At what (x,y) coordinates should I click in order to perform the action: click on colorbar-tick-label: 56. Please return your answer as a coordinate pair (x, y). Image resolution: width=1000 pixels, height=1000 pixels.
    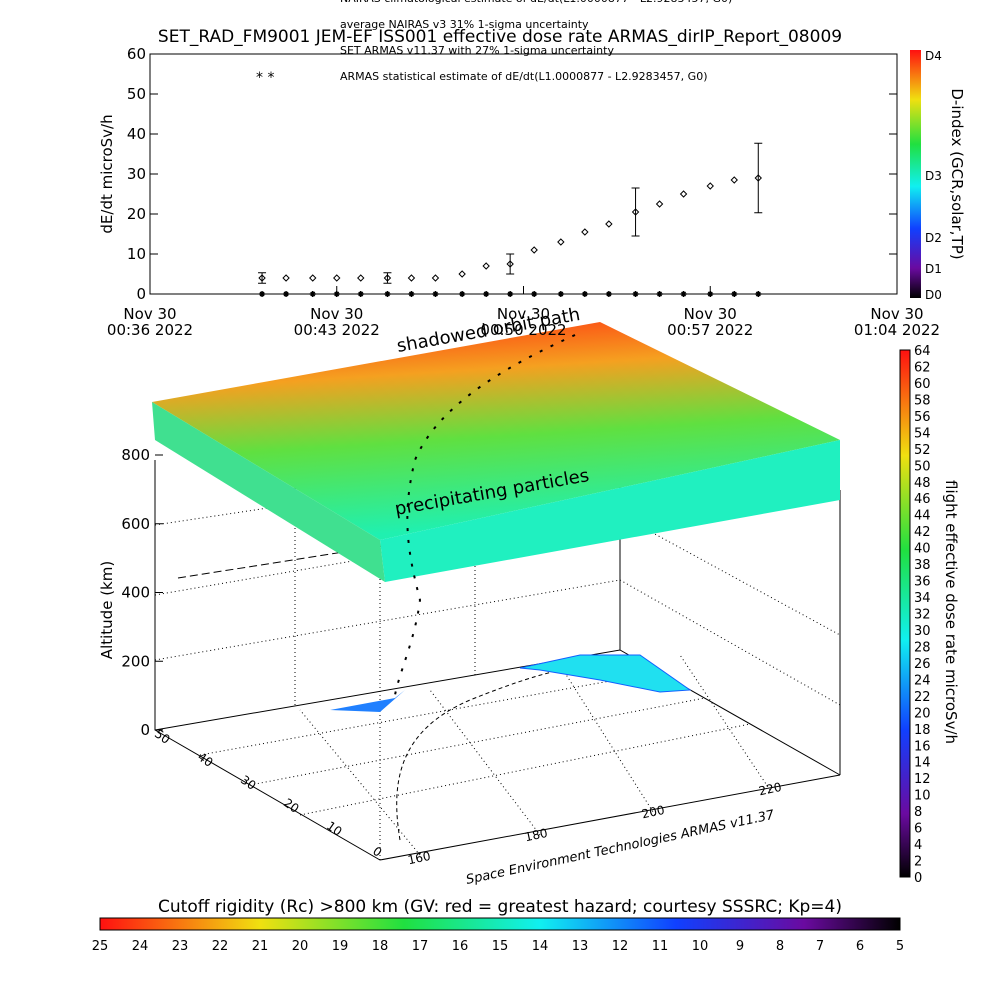
    Looking at the image, I should click on (922, 417).